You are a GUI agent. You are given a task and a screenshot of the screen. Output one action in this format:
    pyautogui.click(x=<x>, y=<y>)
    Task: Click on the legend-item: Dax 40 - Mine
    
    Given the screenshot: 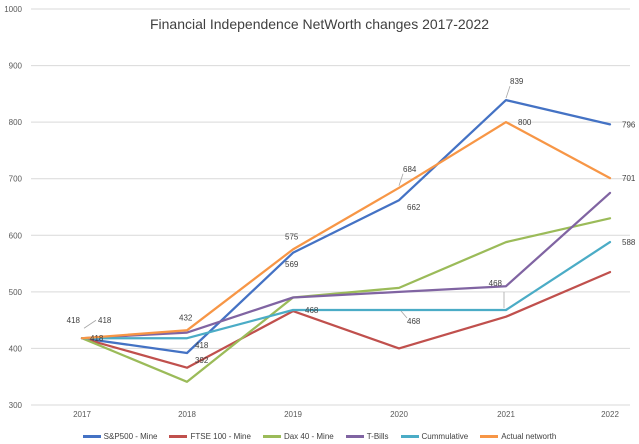 What is the action you would take?
    pyautogui.click(x=298, y=436)
    